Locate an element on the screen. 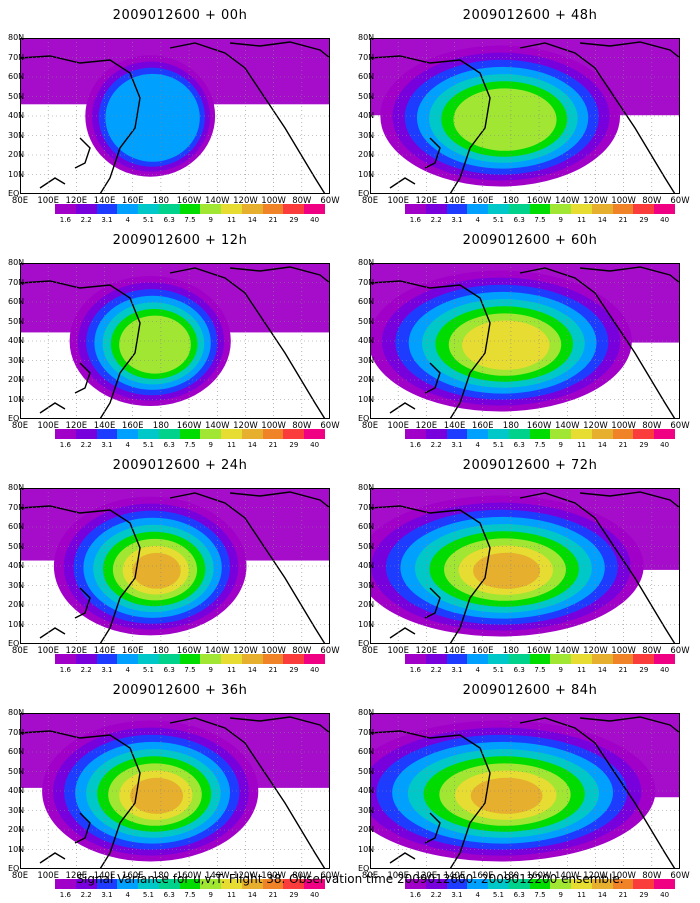 The width and height of the screenshot is (700, 903). colorbar is located at coordinates (190, 884).